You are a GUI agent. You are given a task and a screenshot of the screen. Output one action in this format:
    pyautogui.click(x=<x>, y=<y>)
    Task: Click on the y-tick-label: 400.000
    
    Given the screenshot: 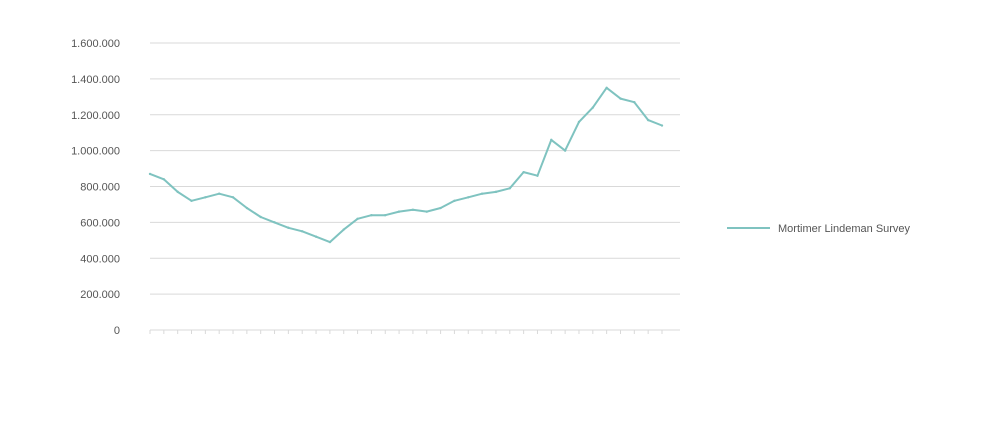 What is the action you would take?
    pyautogui.click(x=100, y=259)
    